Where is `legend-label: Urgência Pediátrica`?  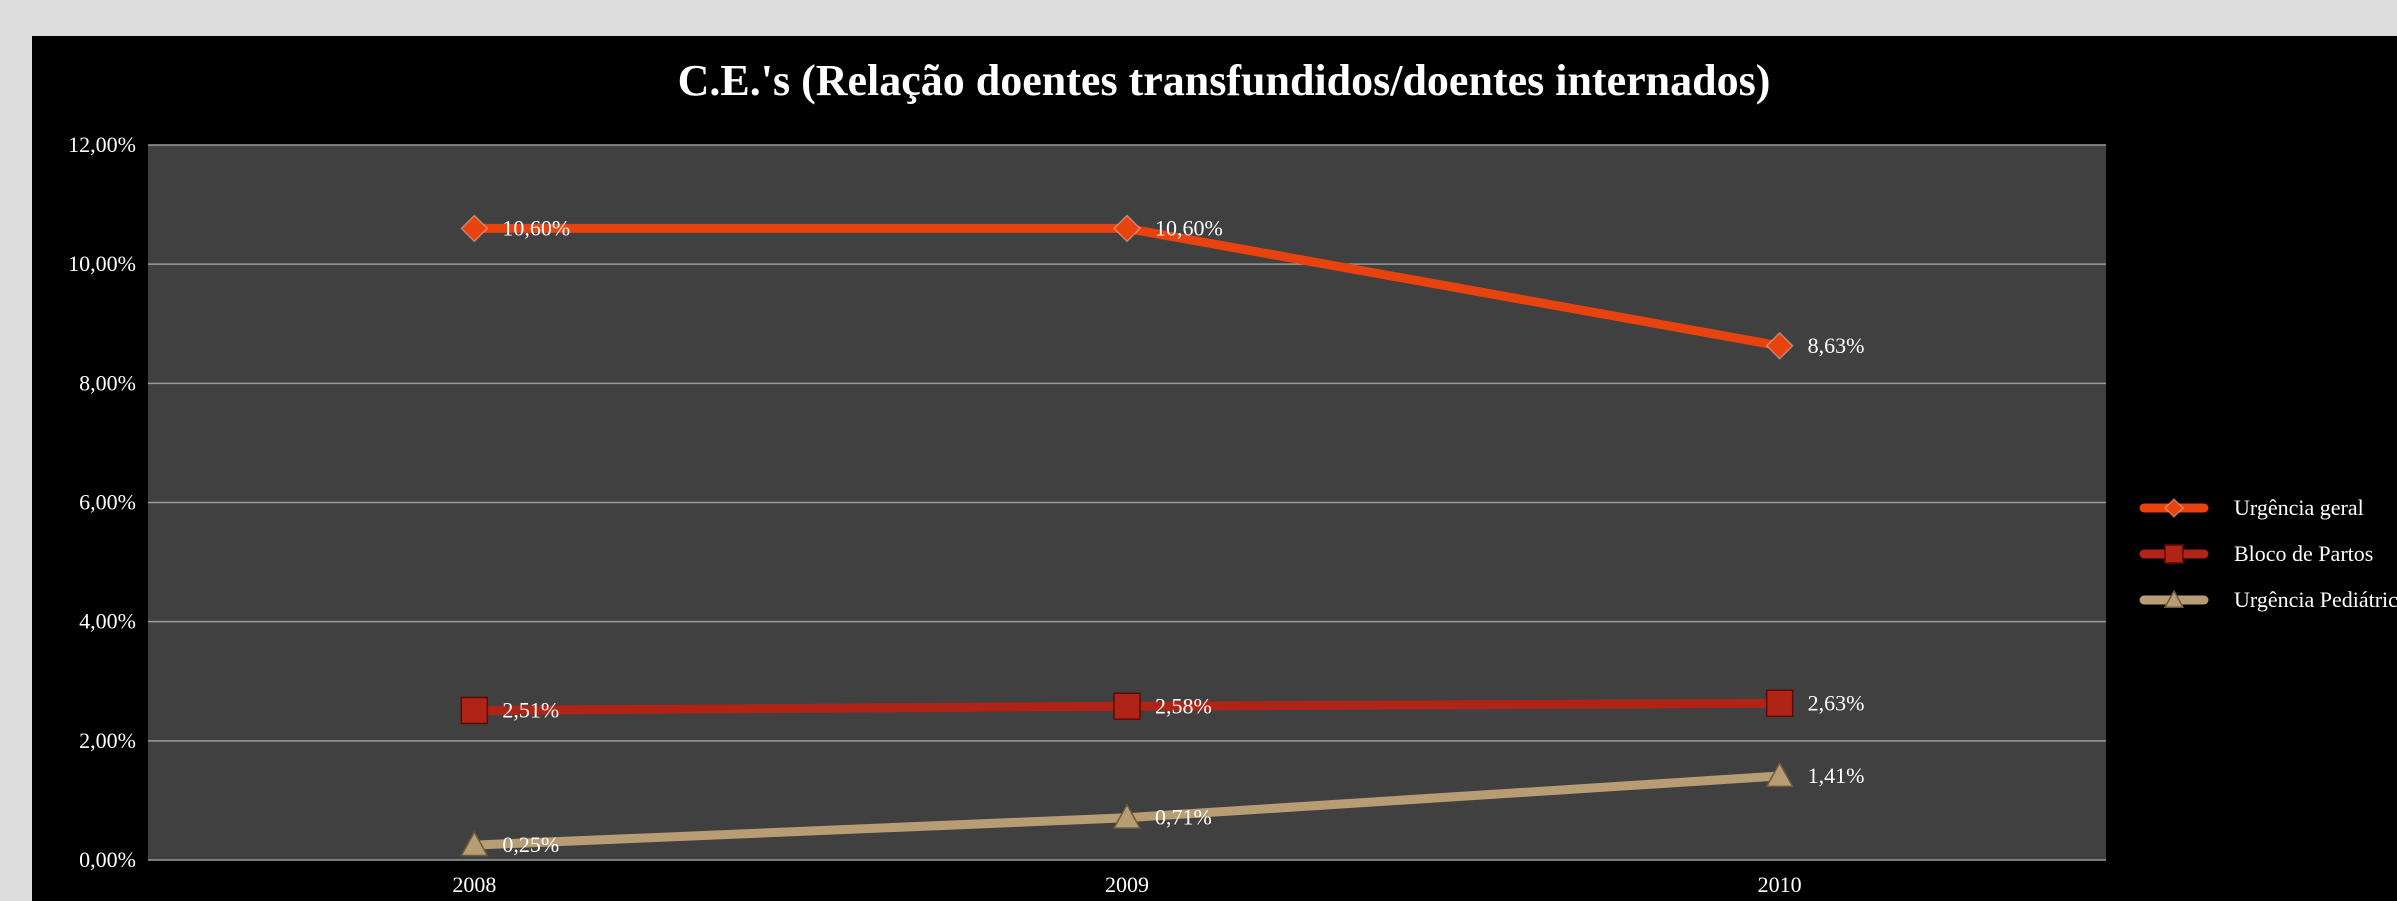 legend-label: Urgência Pediátrica is located at coordinates (2315, 599).